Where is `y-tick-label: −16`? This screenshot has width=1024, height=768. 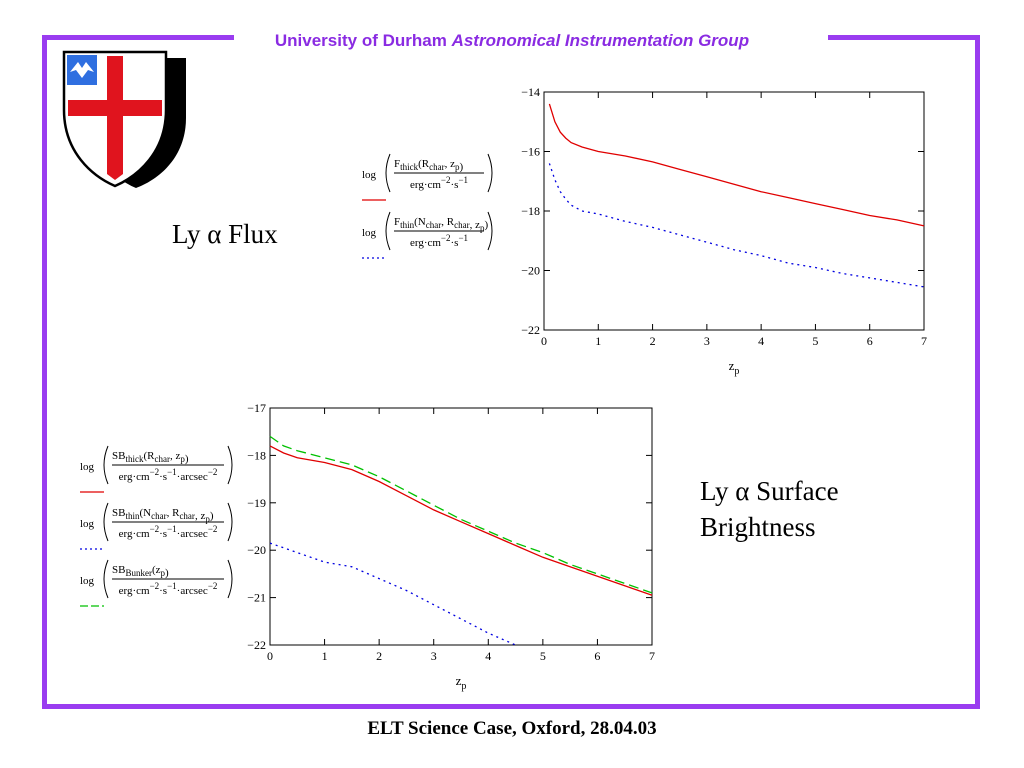
y-tick-label: −16 is located at coordinates (530, 152).